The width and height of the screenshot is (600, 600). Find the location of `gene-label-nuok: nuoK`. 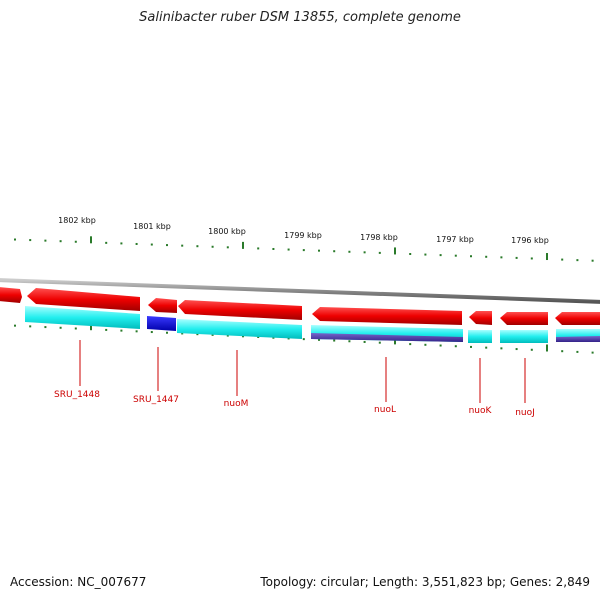

gene-label-nuok: nuoK is located at coordinates (481, 411).